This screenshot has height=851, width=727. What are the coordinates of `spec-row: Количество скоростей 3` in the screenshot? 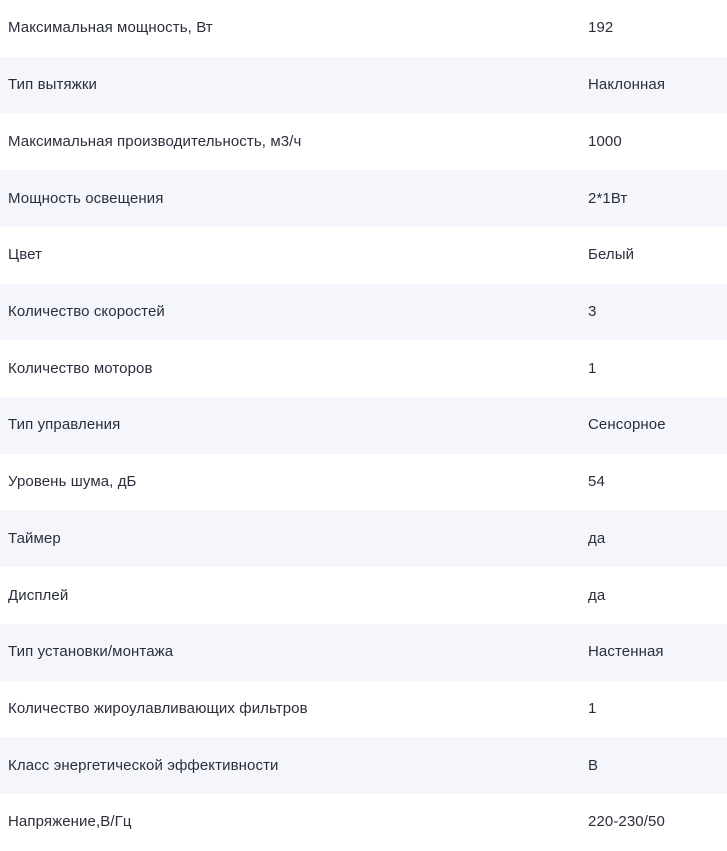 It's located at (363, 312).